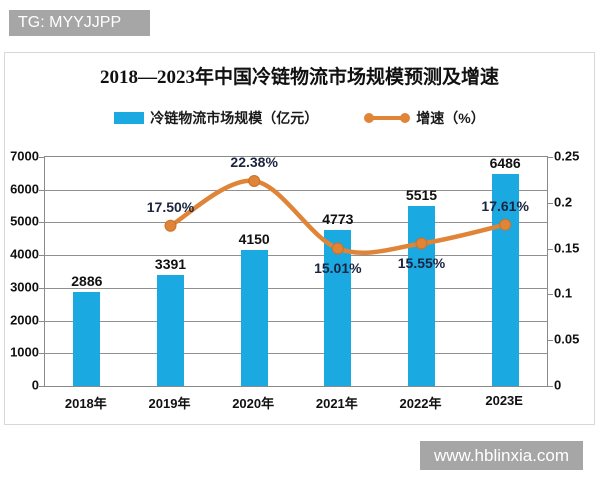 The height and width of the screenshot is (480, 600). What do you see at coordinates (567, 156) in the screenshot?
I see `y-right-tick-label: 0.25` at bounding box center [567, 156].